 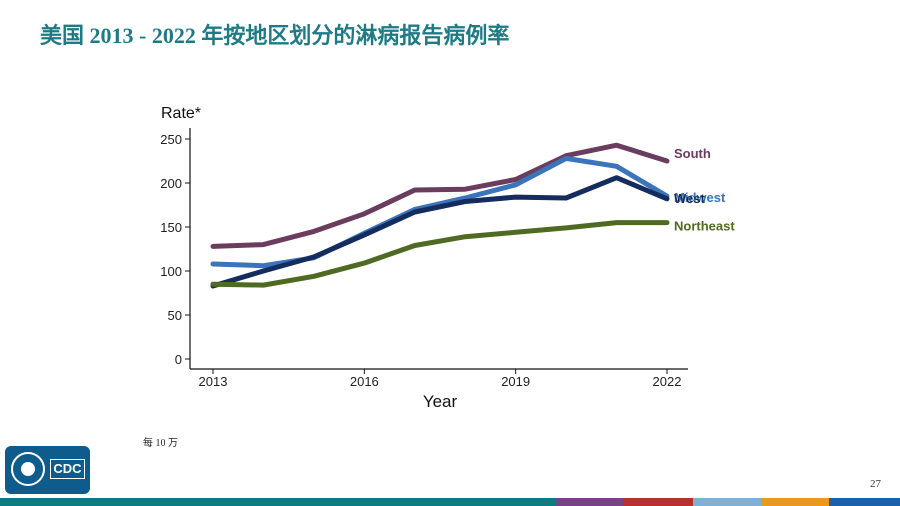 What do you see at coordinates (67, 469) in the screenshot?
I see `cdc-logo-text: CDC` at bounding box center [67, 469].